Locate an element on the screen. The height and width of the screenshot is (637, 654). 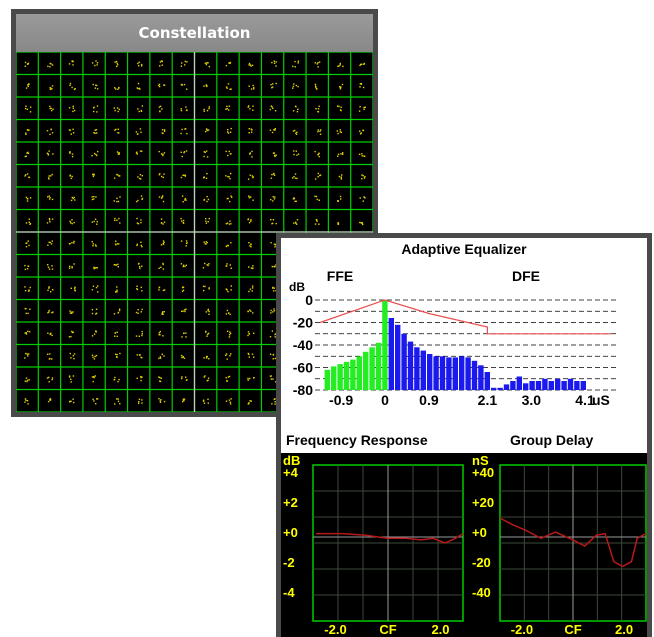
group-delay-plot: nS +40 +20 +0 -20 -40 -2.0 CF 2.0 is located at coordinates (559, 545).